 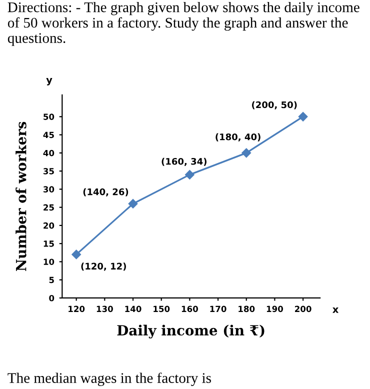 What do you see at coordinates (51, 298) in the screenshot?
I see `y-tick-label: 0` at bounding box center [51, 298].